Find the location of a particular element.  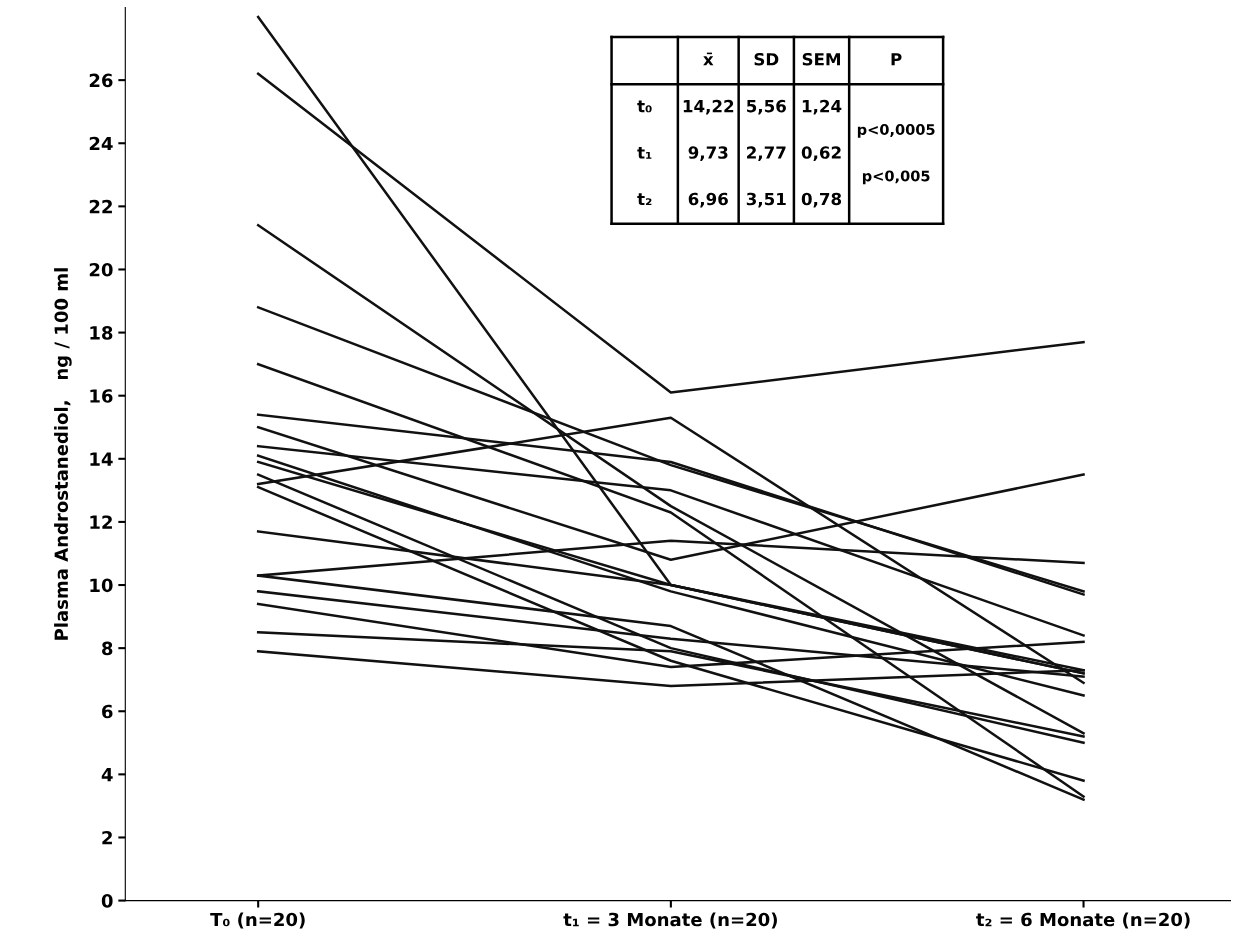

annotation: t₂ is located at coordinates (644, 199).